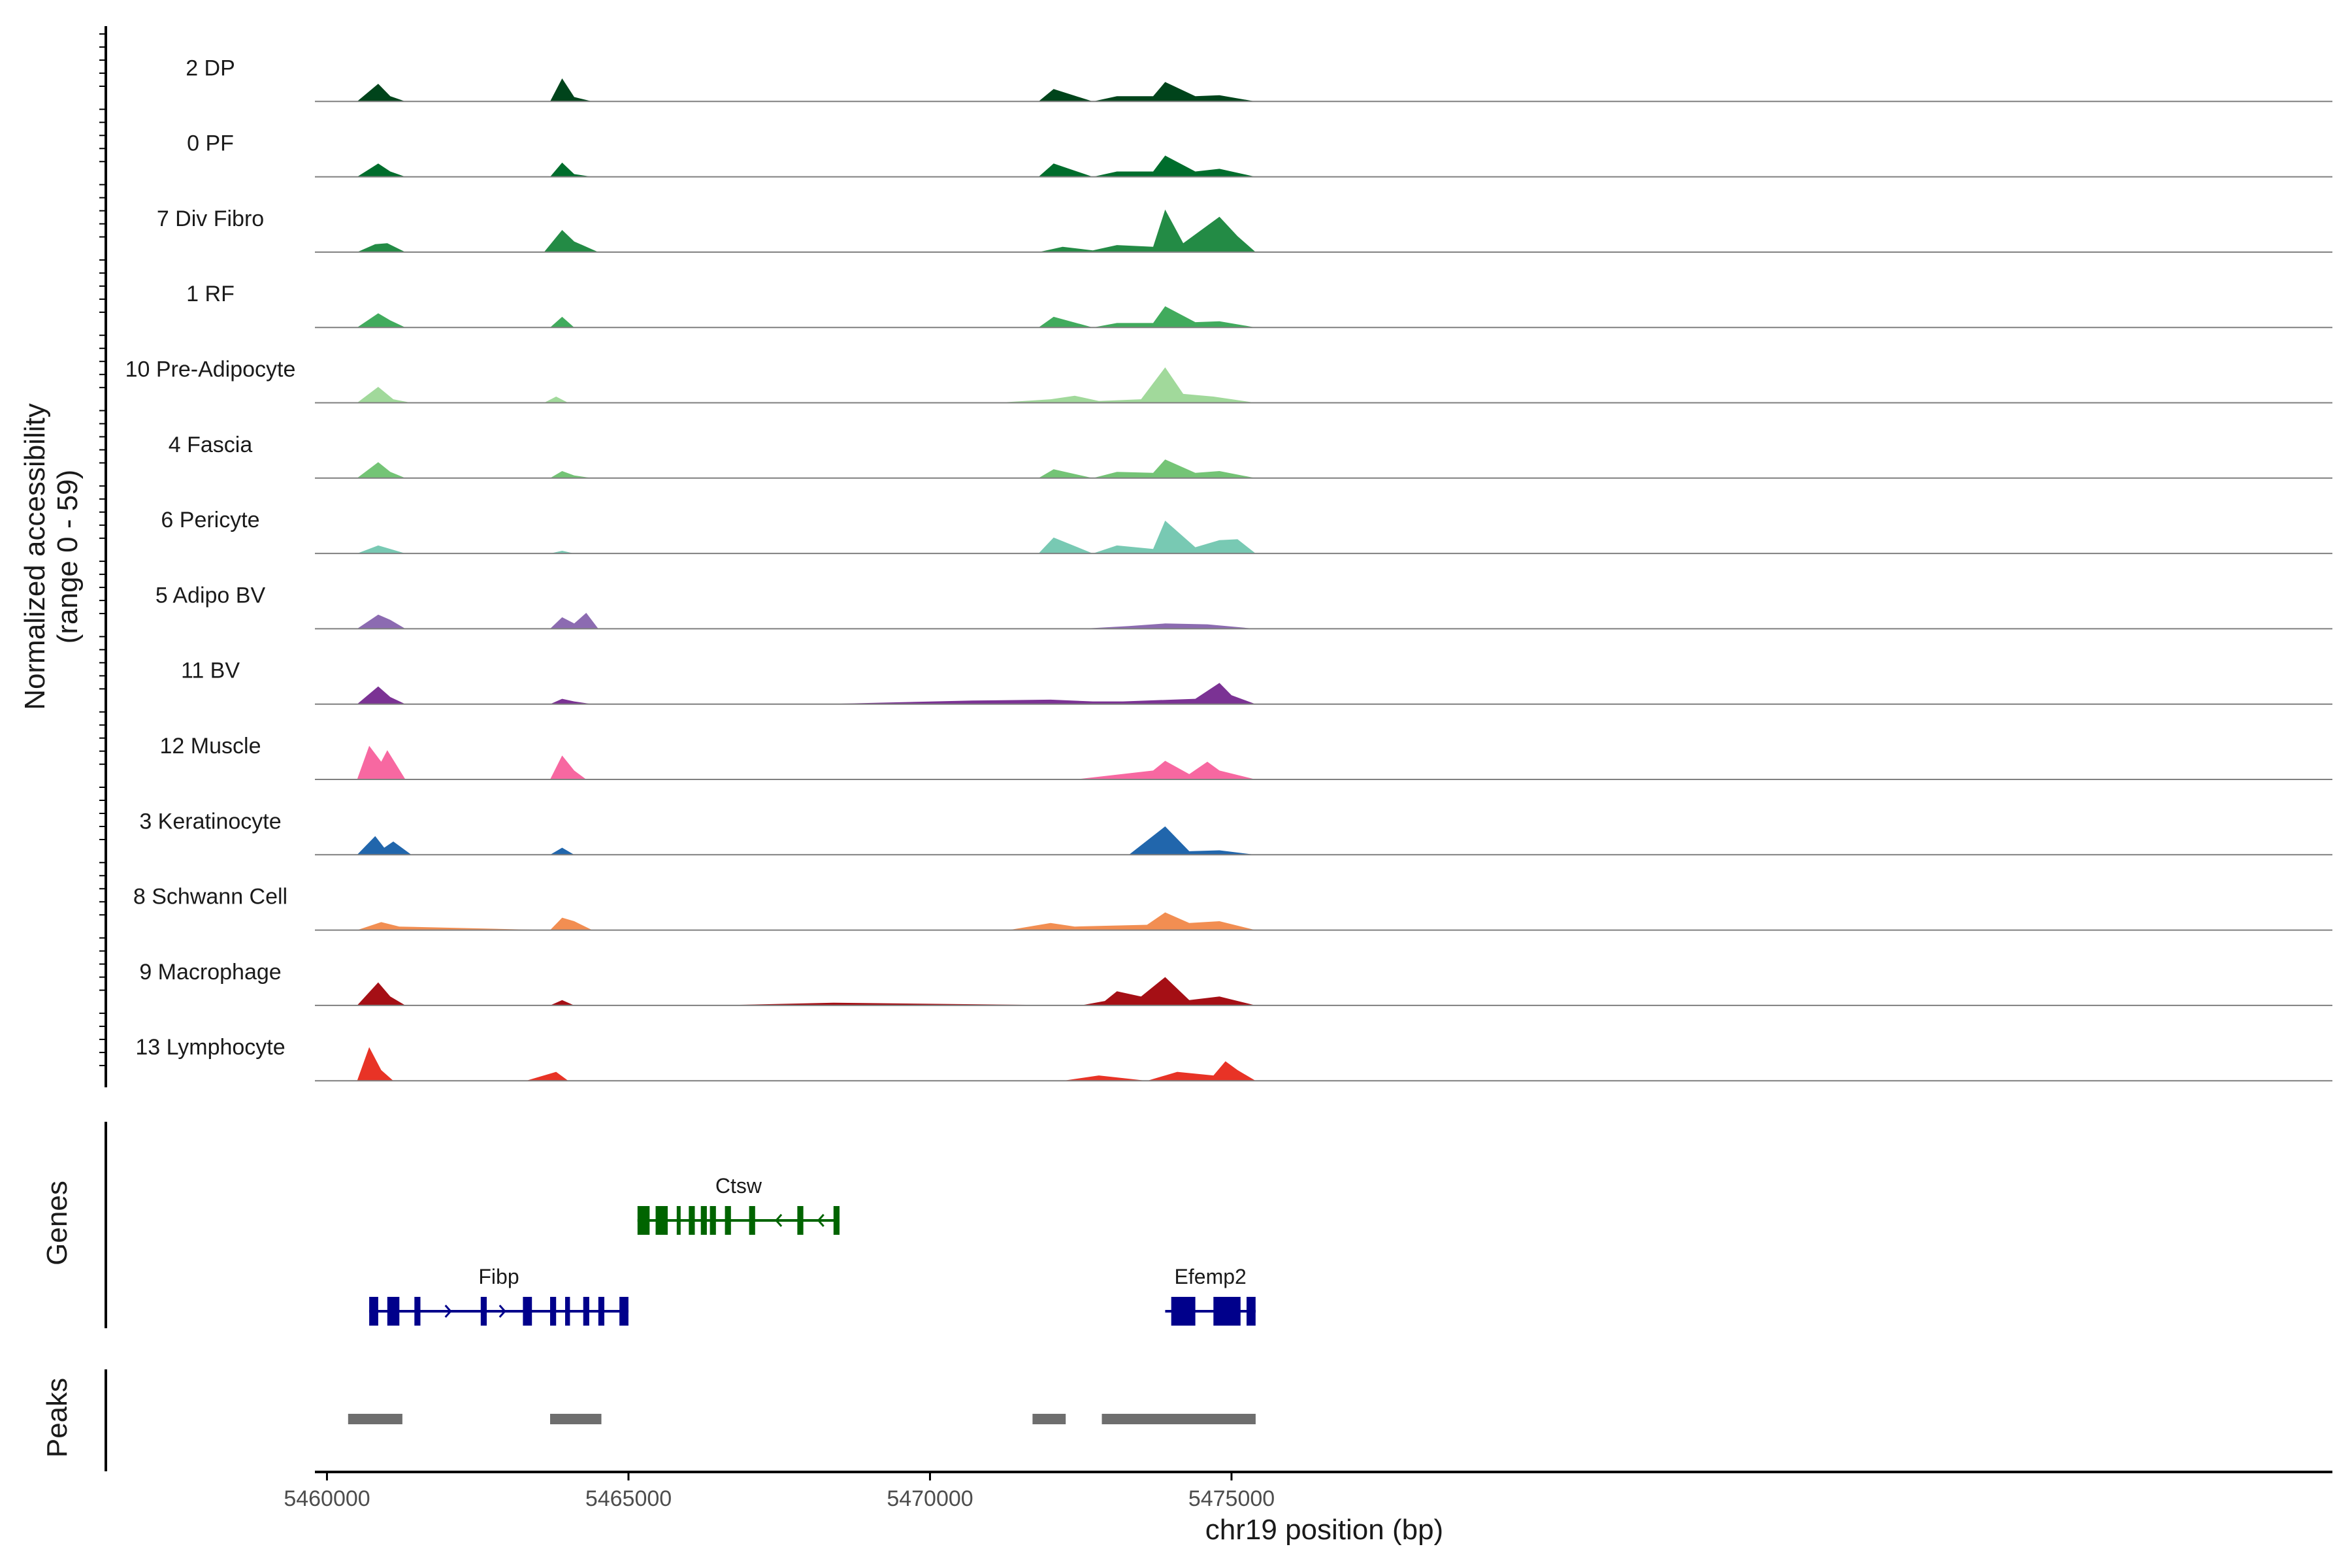  What do you see at coordinates (498, 1276) in the screenshot?
I see `gene-name-label: Fibp` at bounding box center [498, 1276].